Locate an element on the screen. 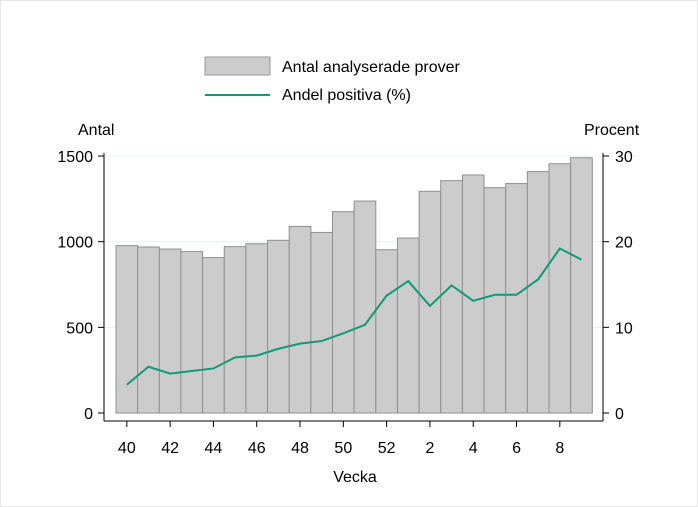 Image resolution: width=698 pixels, height=507 pixels. x-tick-label: 8 is located at coordinates (559, 448).